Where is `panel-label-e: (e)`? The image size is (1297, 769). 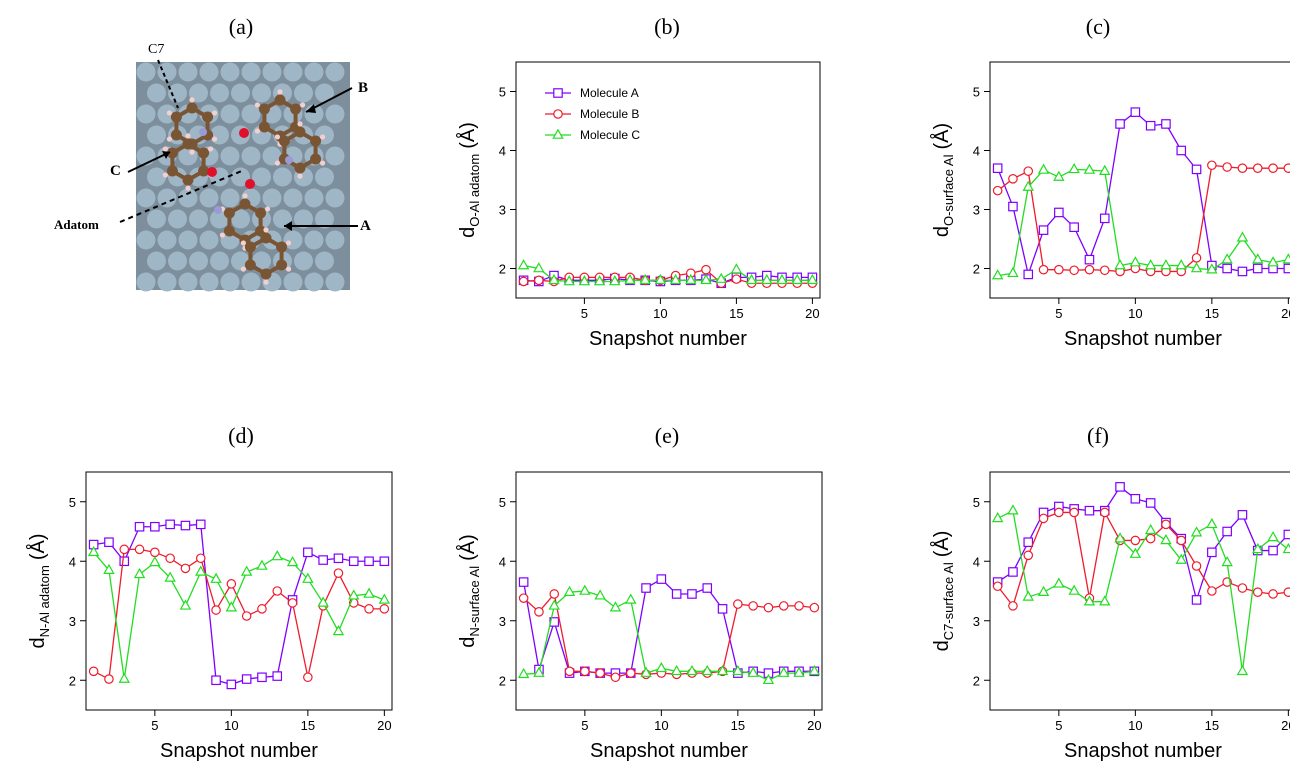 panel-label-e: (e) is located at coordinates (667, 435).